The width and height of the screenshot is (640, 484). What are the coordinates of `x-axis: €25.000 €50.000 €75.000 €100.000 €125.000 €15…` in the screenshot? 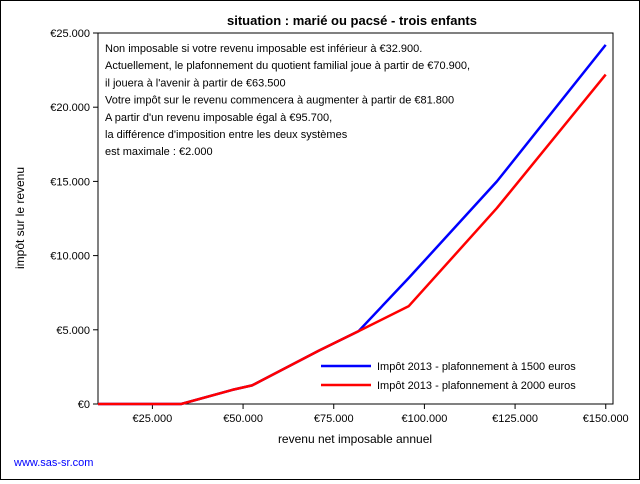 It's located at (381, 414).